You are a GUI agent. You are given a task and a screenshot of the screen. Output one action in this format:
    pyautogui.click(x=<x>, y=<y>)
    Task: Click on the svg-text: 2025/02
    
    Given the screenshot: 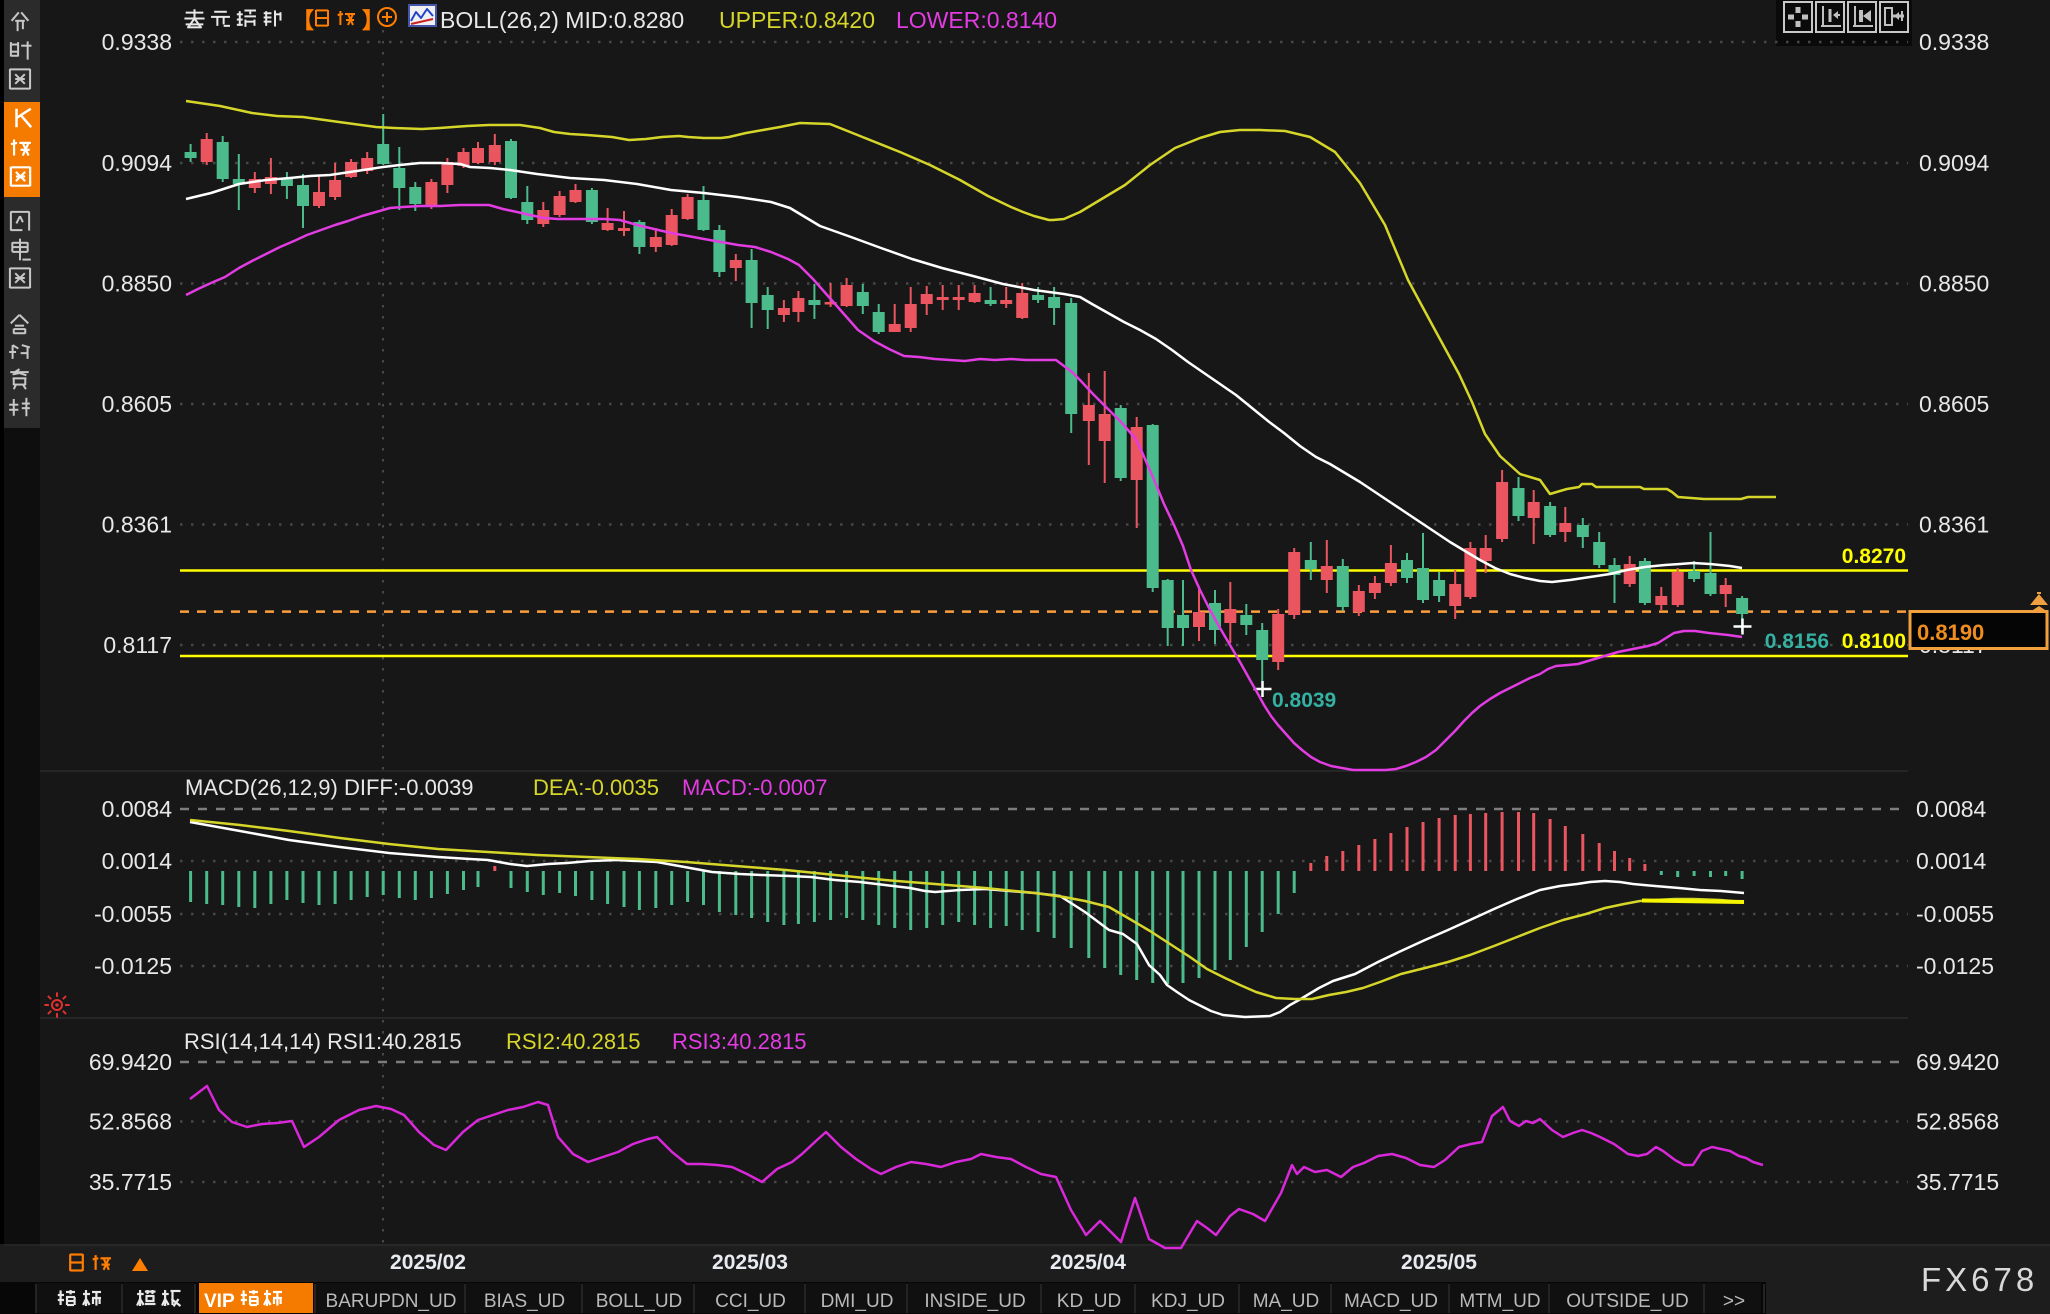 What is the action you would take?
    pyautogui.click(x=428, y=1262)
    